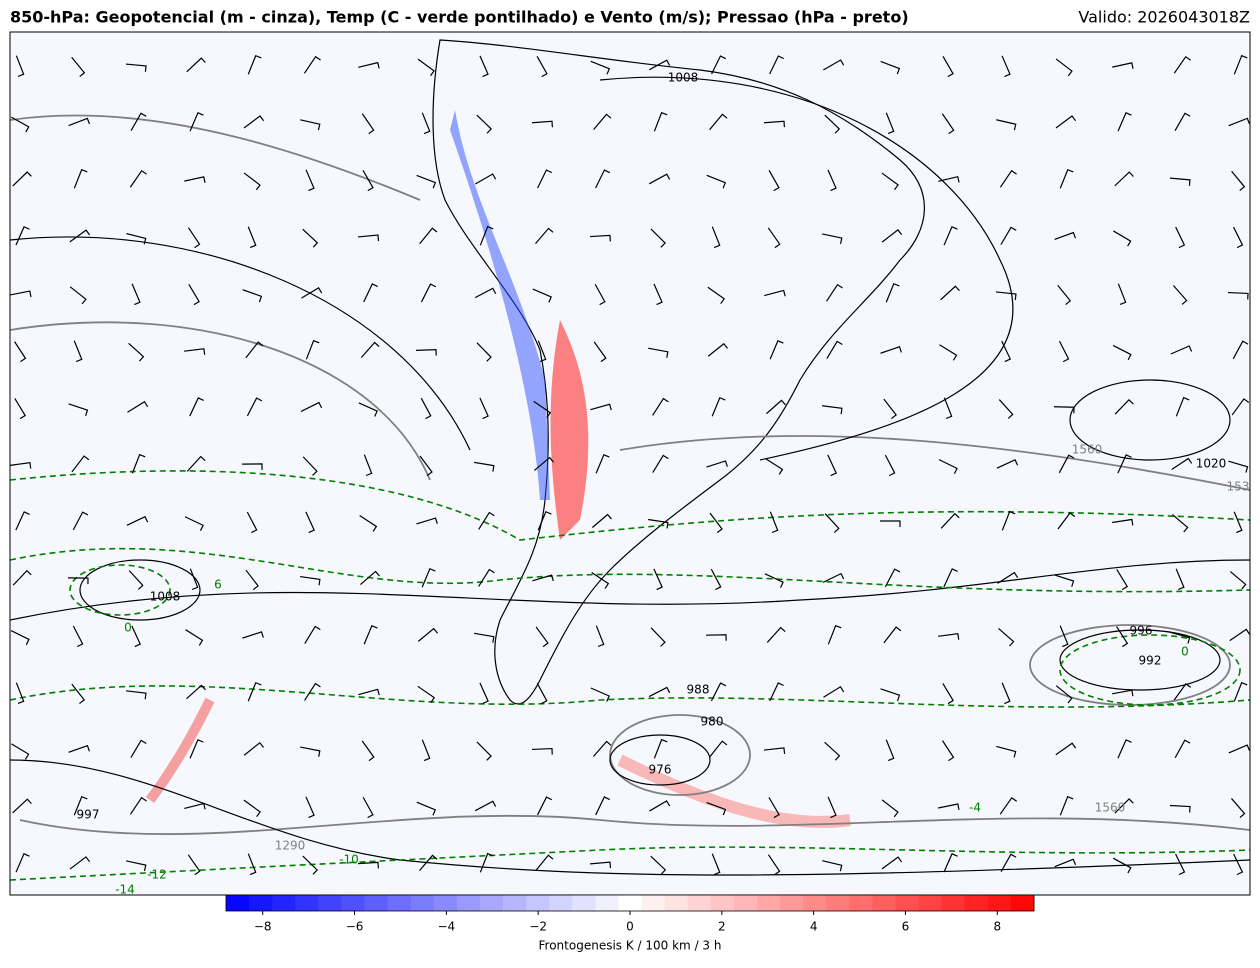  I want to click on colorbar-tick-label: −8, so click(263, 927).